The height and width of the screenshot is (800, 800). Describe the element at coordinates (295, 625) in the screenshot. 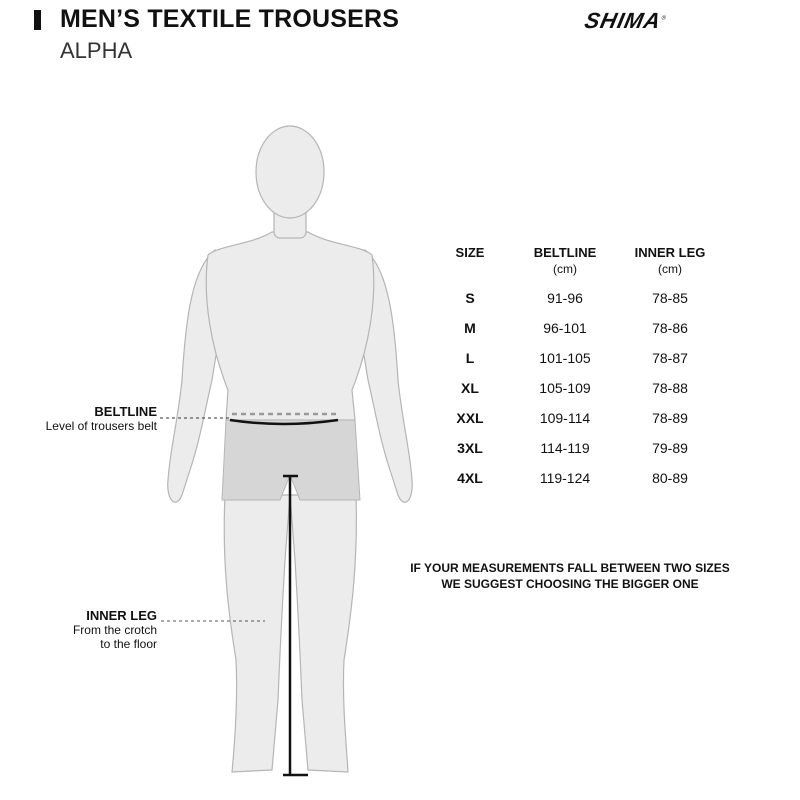

I see `inner-leg-marker` at that location.